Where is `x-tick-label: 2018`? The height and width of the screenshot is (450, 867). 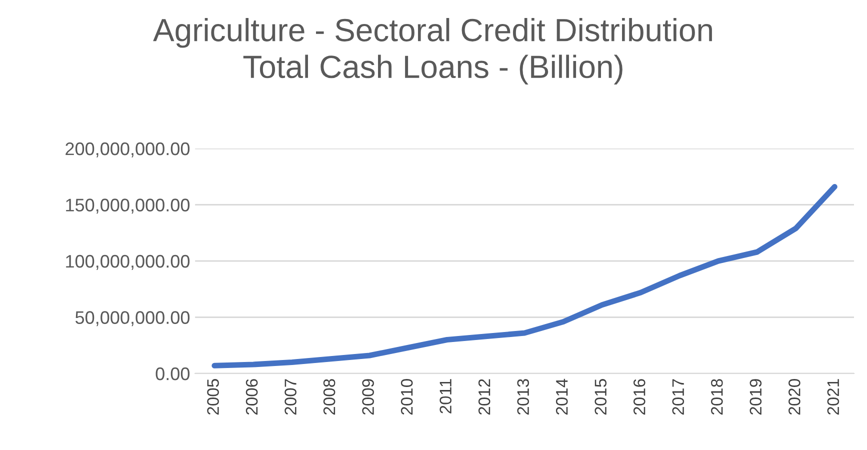
x-tick-label: 2018 is located at coordinates (717, 397).